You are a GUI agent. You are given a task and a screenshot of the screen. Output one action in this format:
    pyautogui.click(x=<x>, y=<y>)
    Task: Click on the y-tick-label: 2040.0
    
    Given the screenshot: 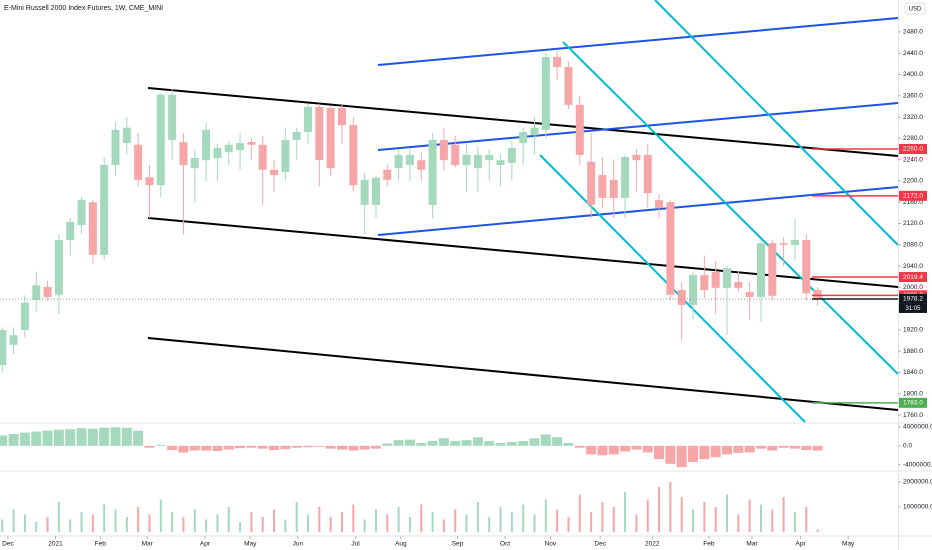 What is the action you would take?
    pyautogui.click(x=913, y=266)
    